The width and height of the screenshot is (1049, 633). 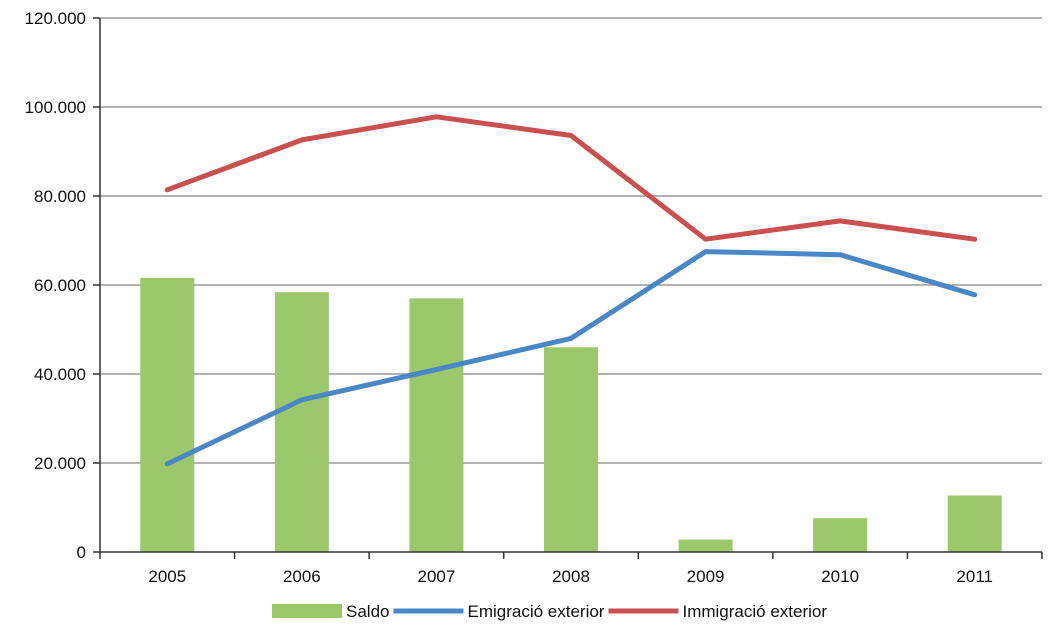 What do you see at coordinates (55, 18) in the screenshot?
I see `y-tick-label: 120.000` at bounding box center [55, 18].